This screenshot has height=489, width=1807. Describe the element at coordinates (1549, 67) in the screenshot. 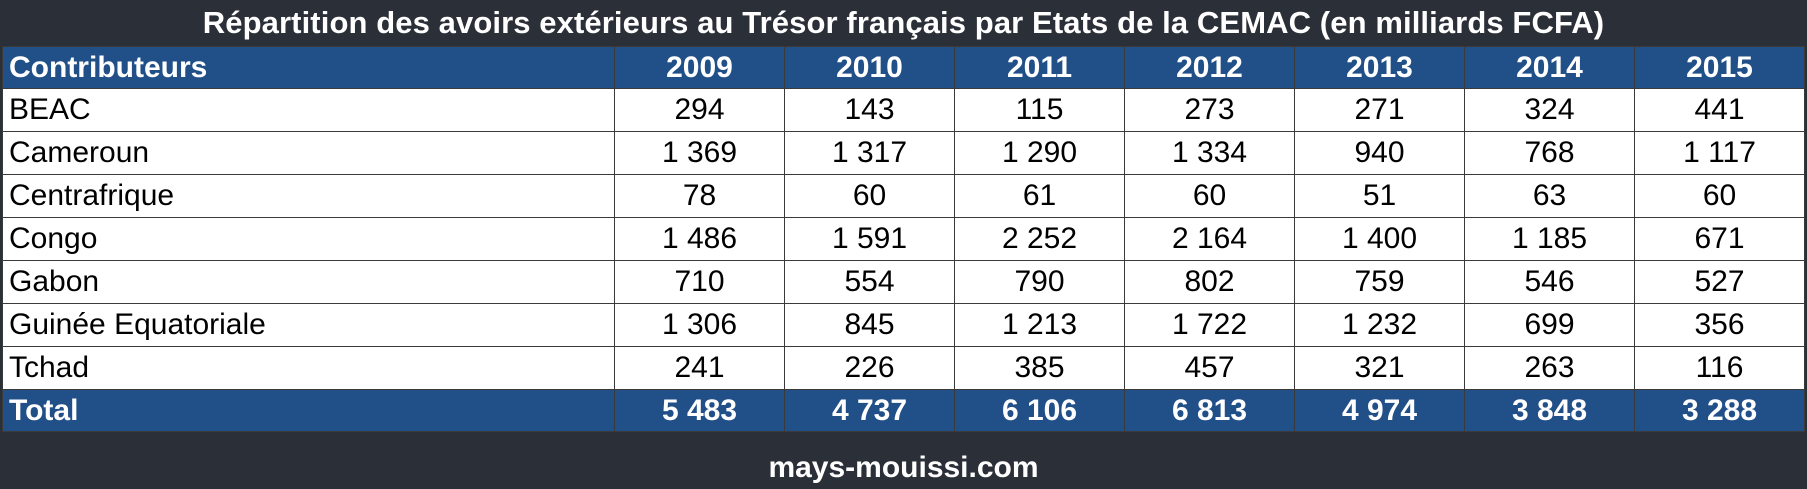

I see `header-year: 2014` at that location.